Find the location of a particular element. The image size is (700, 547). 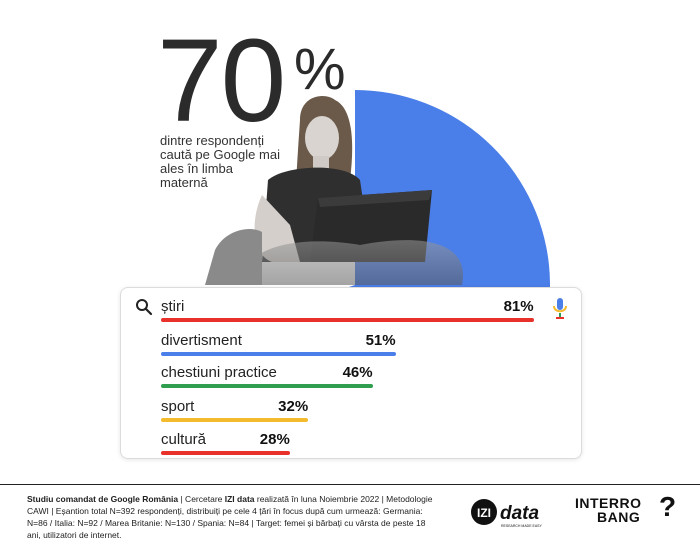

headline-percent-sign: % is located at coordinates (320, 69).